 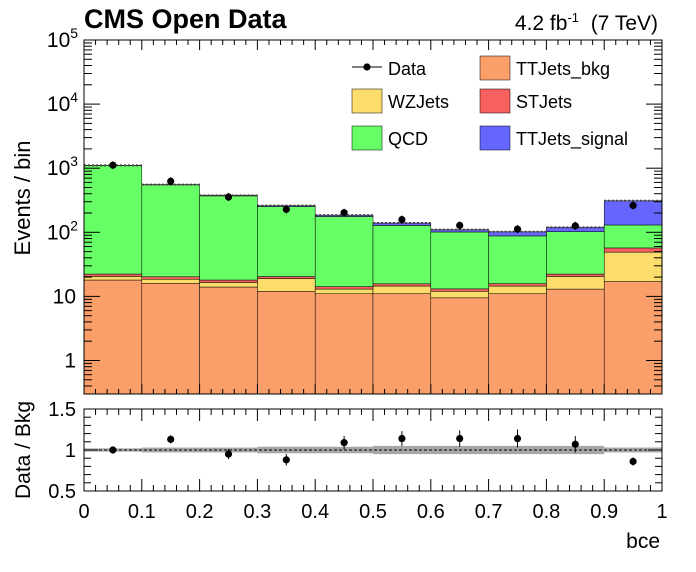 What do you see at coordinates (22, 198) in the screenshot?
I see `y-axis-label-upper: Events / bin` at bounding box center [22, 198].